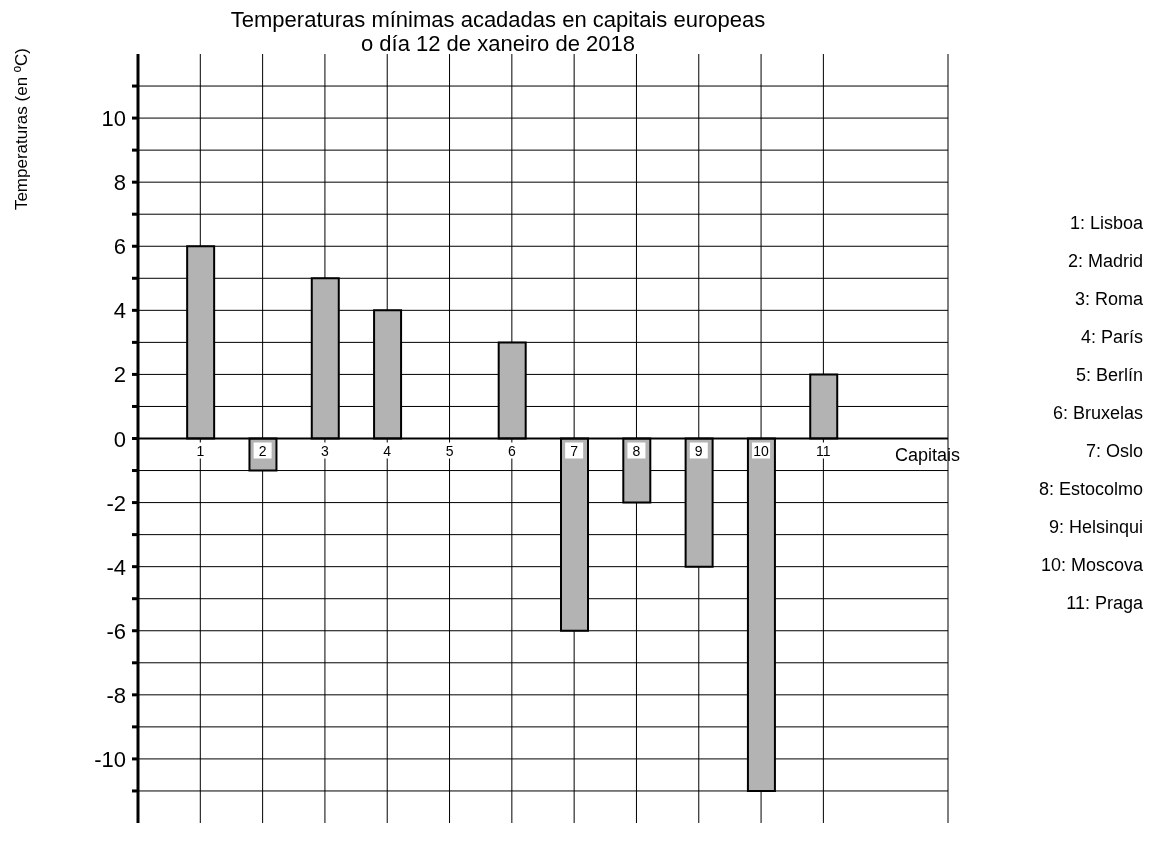 This screenshot has height=845, width=1152. Describe the element at coordinates (116, 695) in the screenshot. I see `y-tick-label: -8` at that location.